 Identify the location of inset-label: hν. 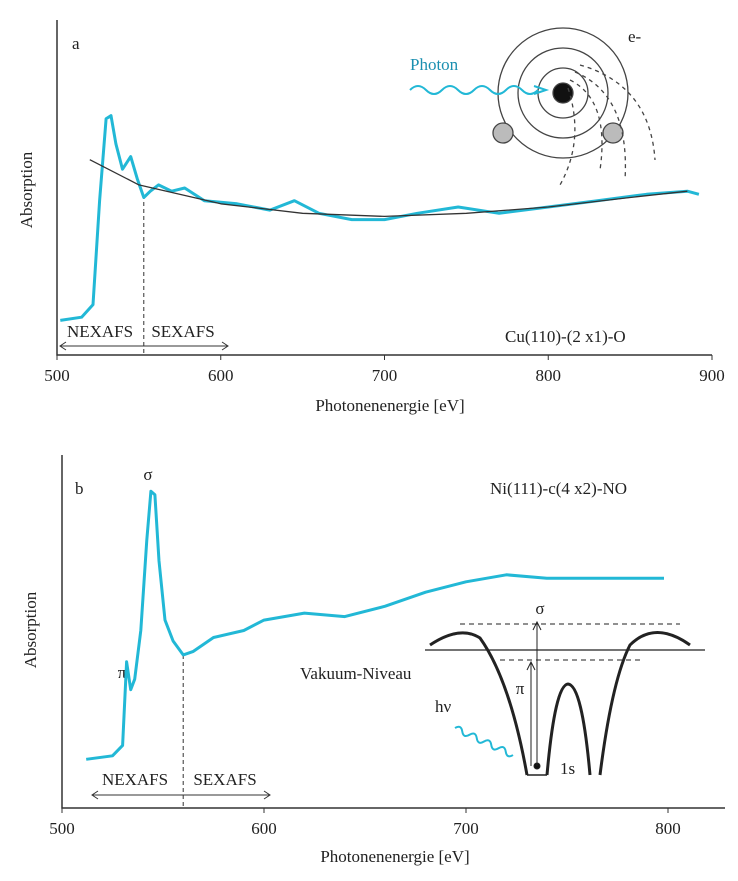
(443, 706).